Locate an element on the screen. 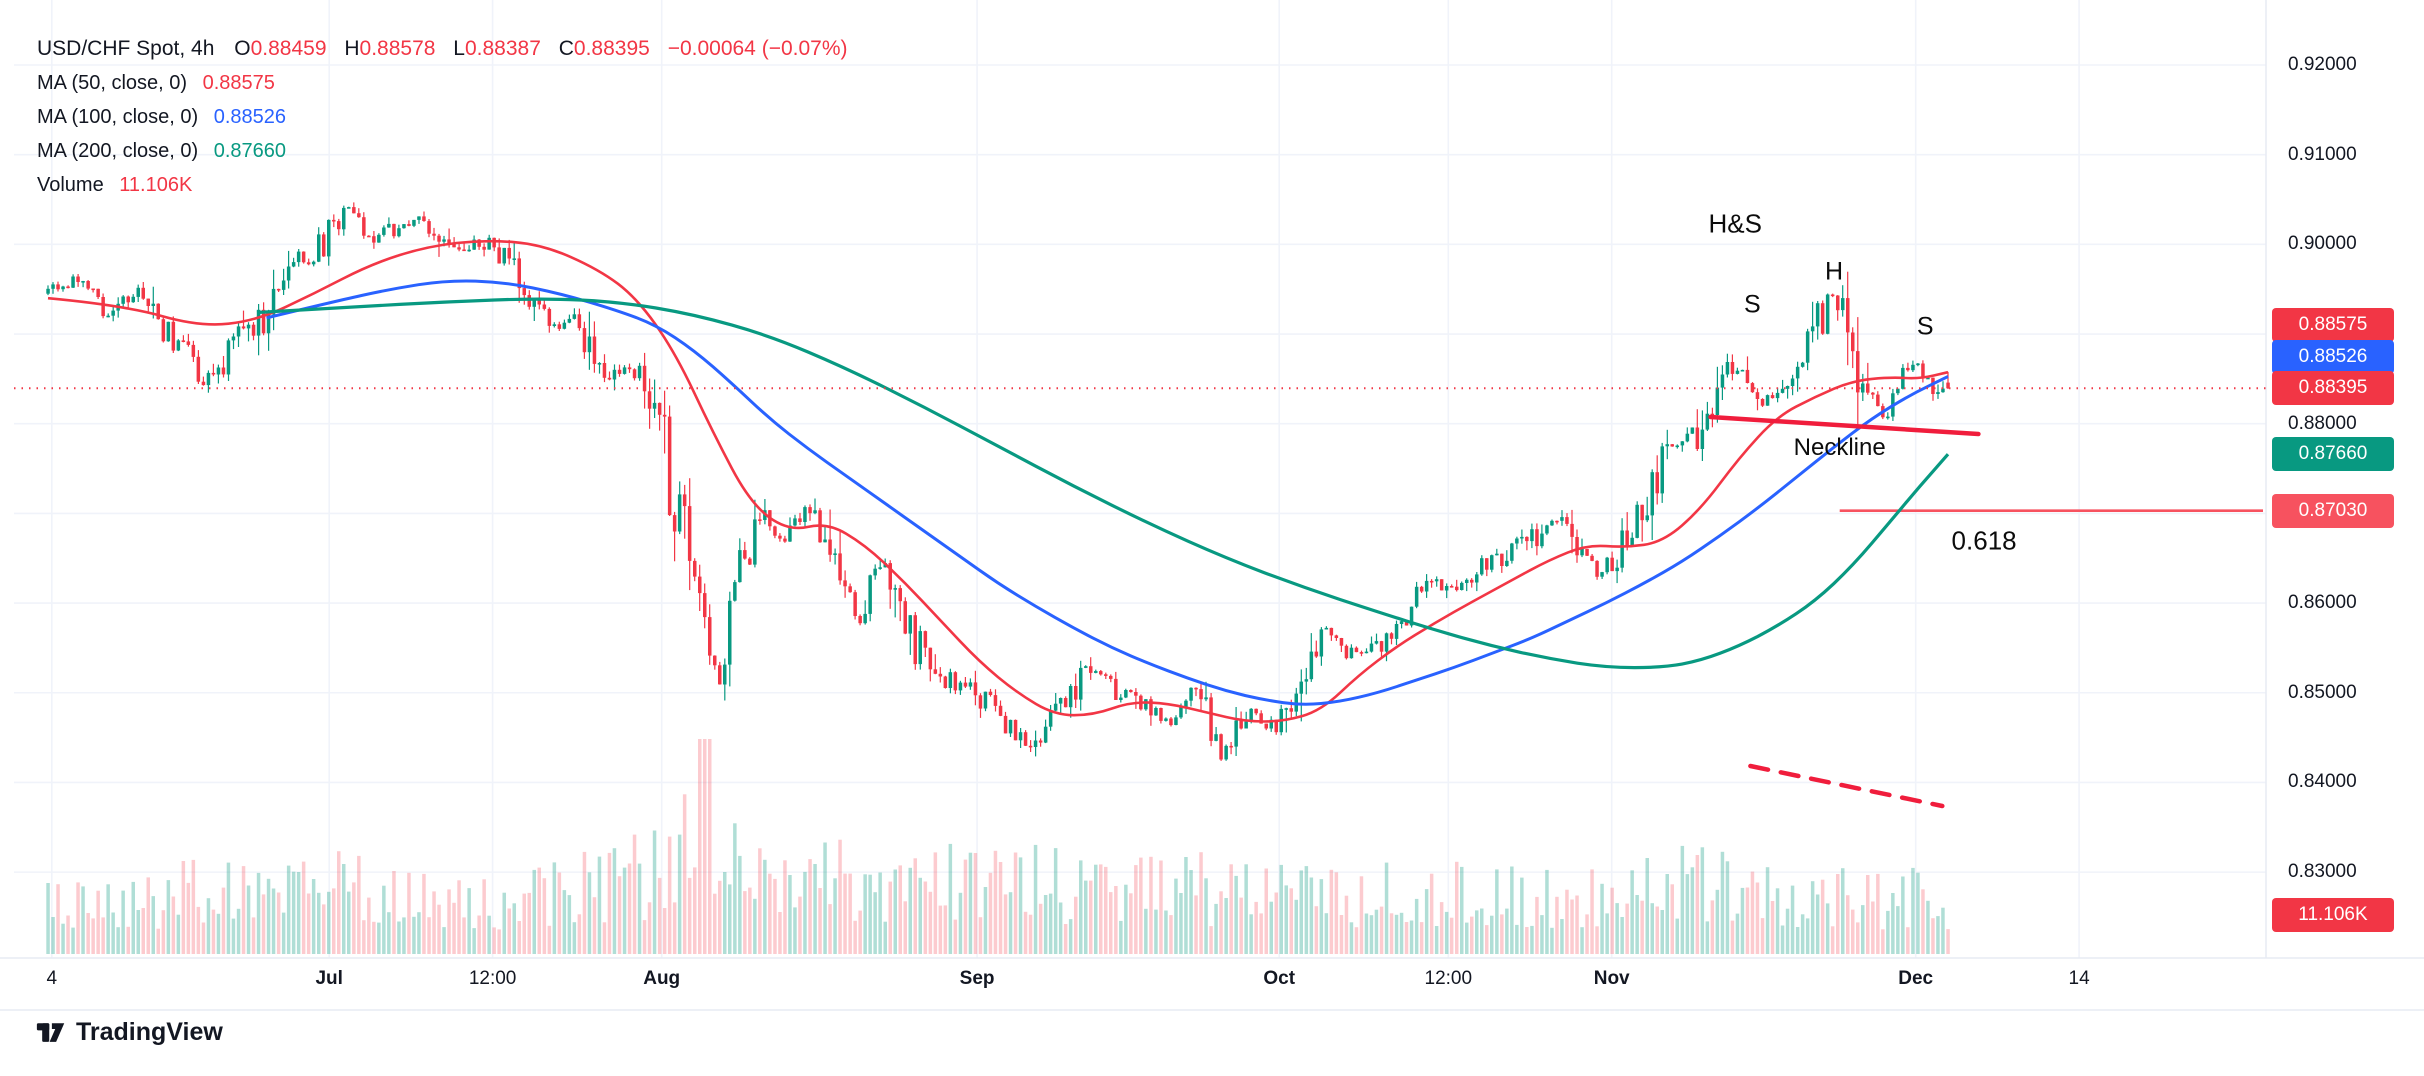  time-tick-label: 4 is located at coordinates (52, 978).